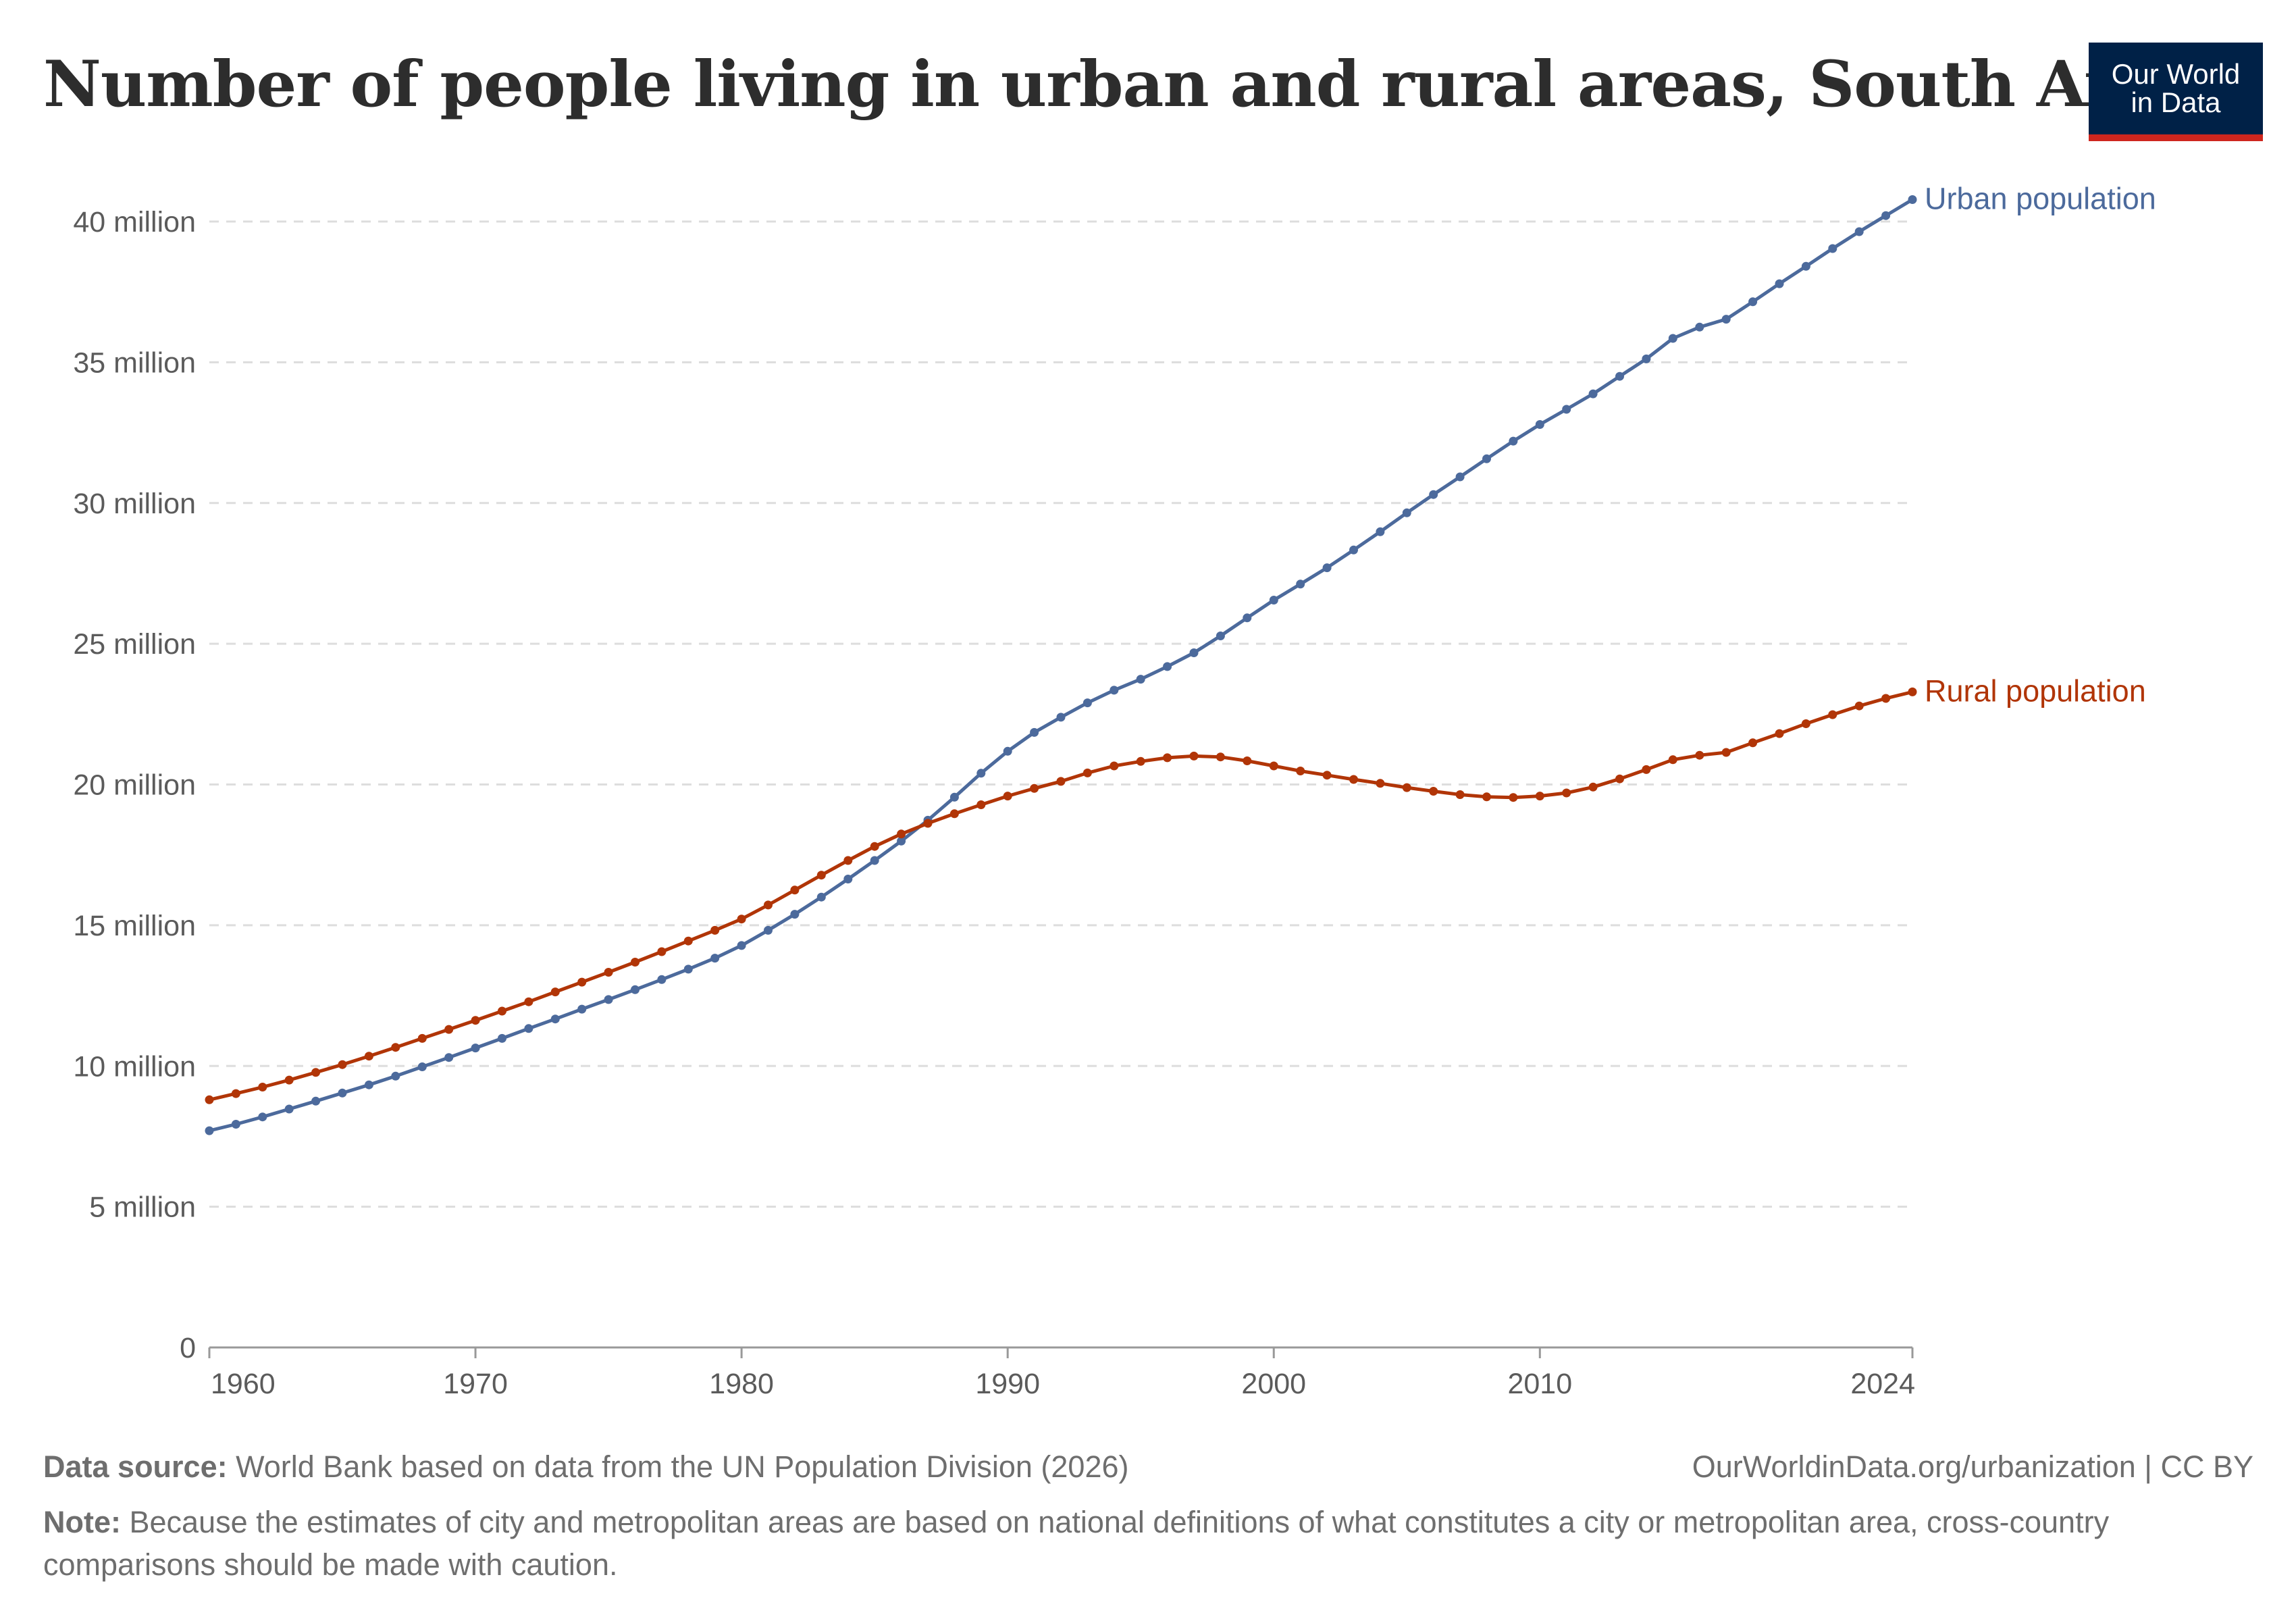 The image size is (2296, 1621). I want to click on y-tick-label: 40 million, so click(134, 222).